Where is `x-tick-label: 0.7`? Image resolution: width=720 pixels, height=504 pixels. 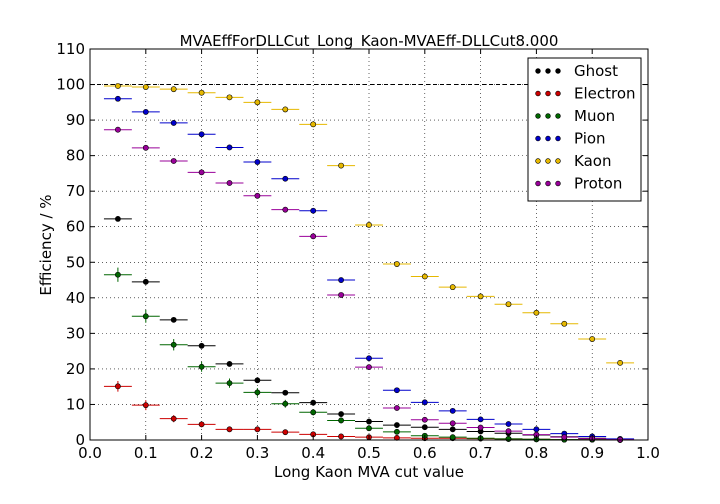 x-tick-label: 0.7 is located at coordinates (481, 453).